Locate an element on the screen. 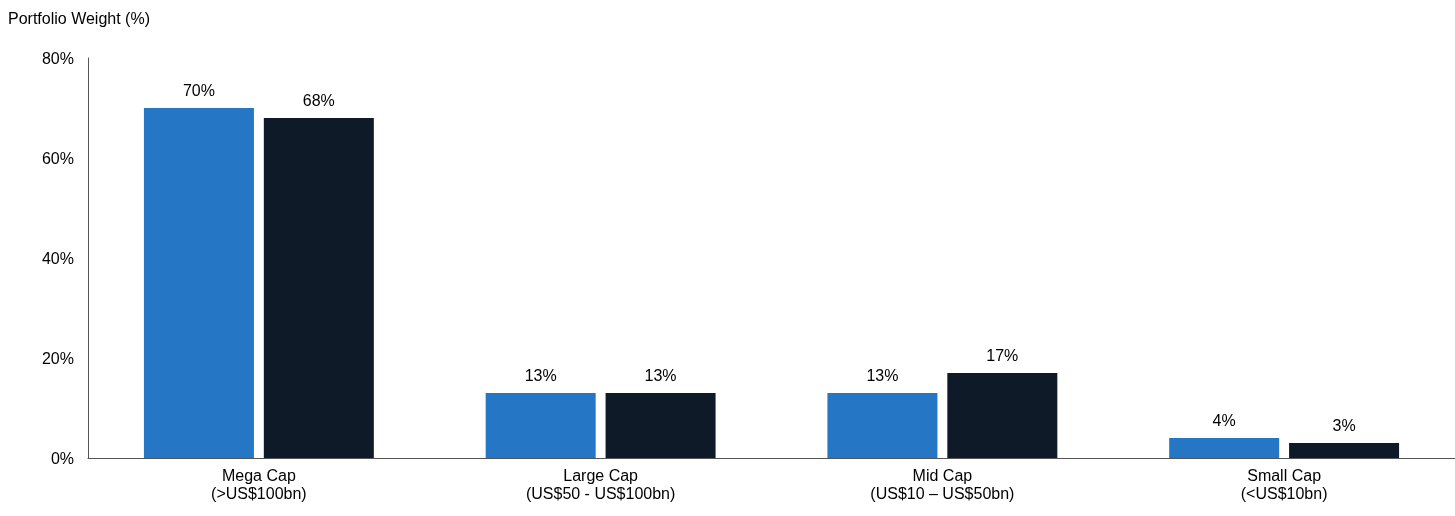 Image resolution: width=1455 pixels, height=516 pixels. y-axis-title: Portfolio Weight (%) is located at coordinates (79, 18).